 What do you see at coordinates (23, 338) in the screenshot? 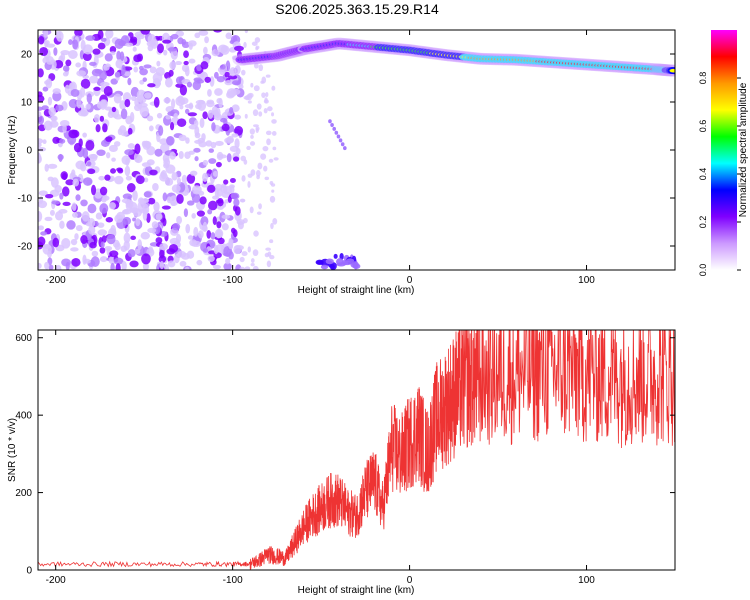
I see `snr-y-tick-label: 600` at bounding box center [23, 338].